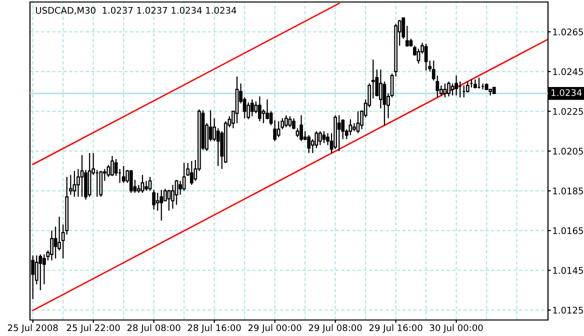 The height and width of the screenshot is (336, 584). What do you see at coordinates (153, 328) in the screenshot?
I see `x-tick-label: 28 Jul 08:00` at bounding box center [153, 328].